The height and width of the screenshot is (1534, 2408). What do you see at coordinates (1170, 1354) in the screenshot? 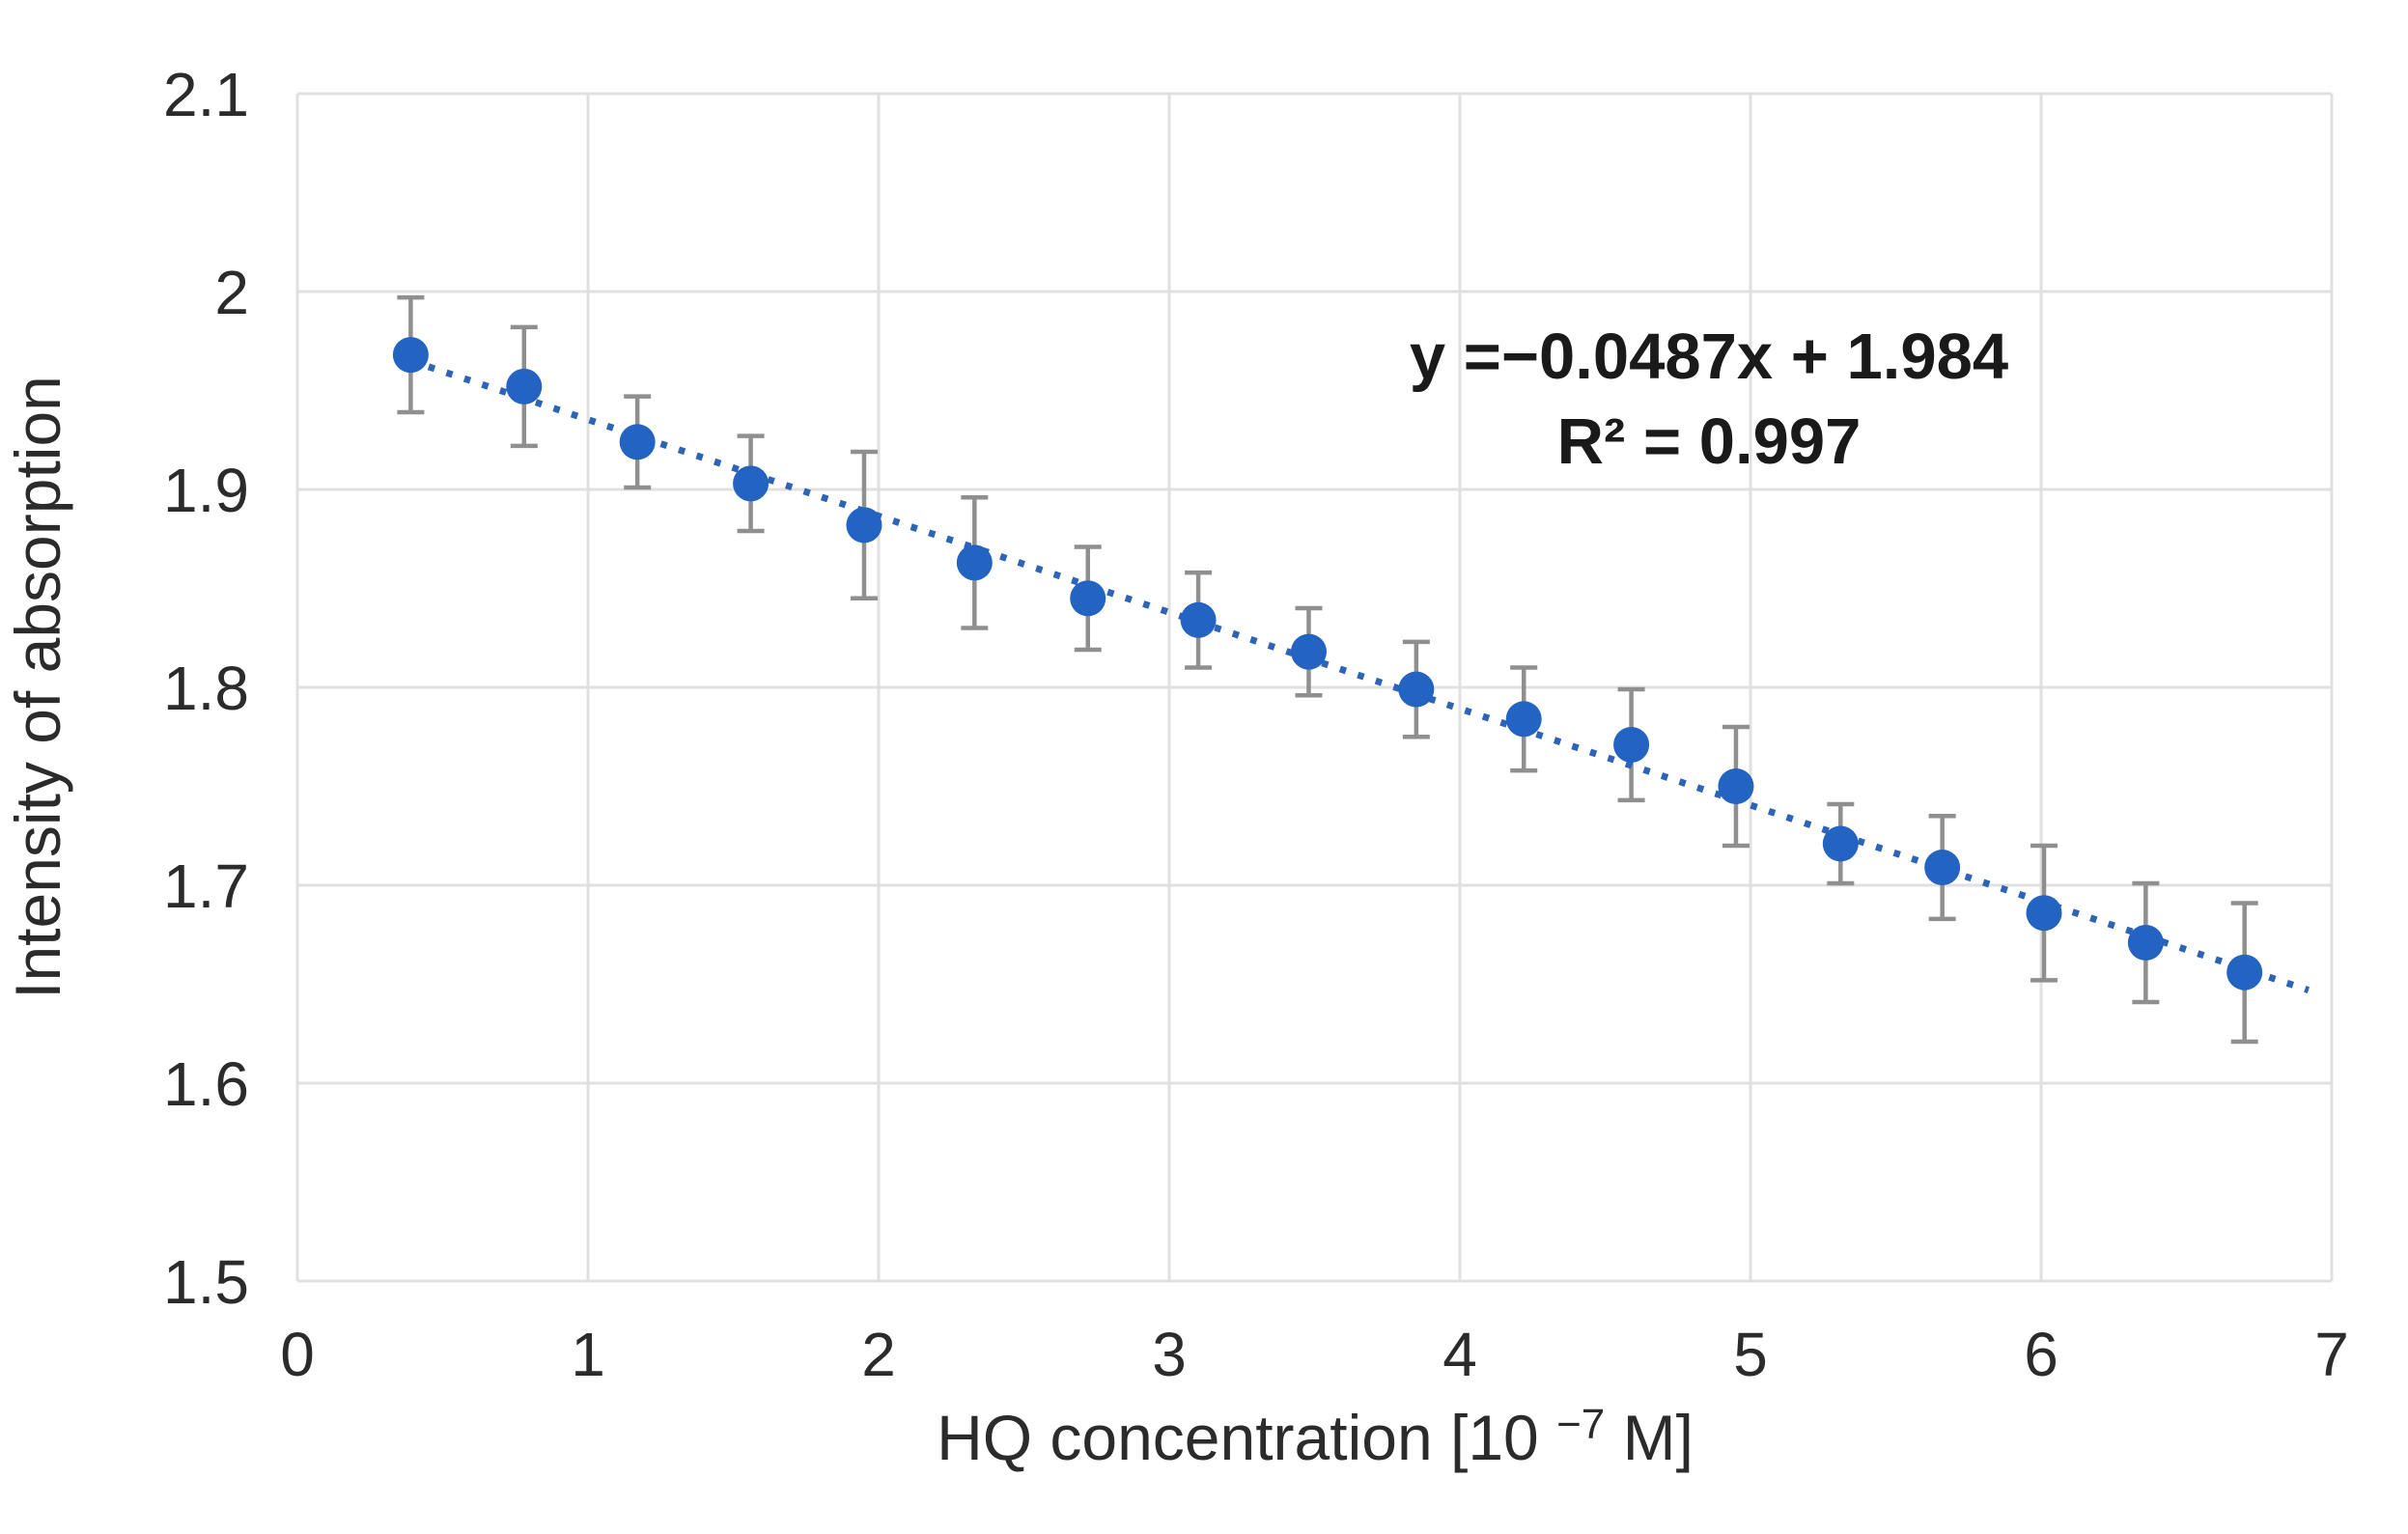
I see `x-tick-label: 3` at bounding box center [1170, 1354].